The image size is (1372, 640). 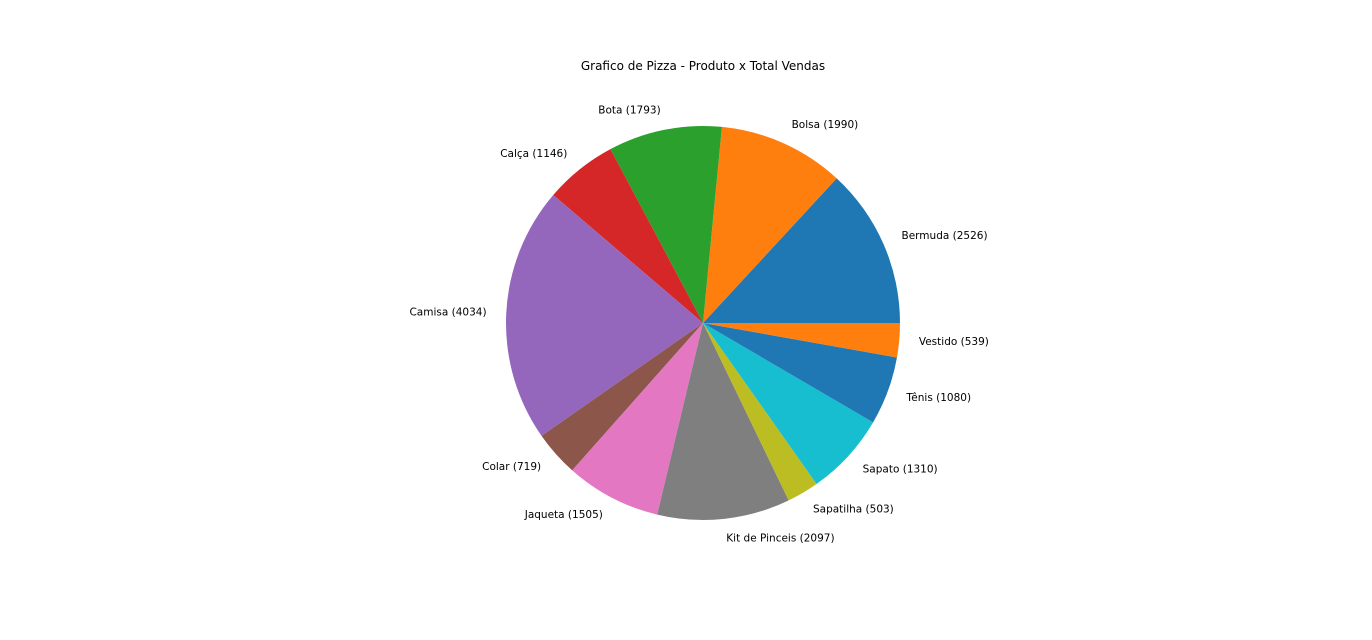 I want to click on pie-slice-label-5: Colar (719), so click(x=511, y=467).